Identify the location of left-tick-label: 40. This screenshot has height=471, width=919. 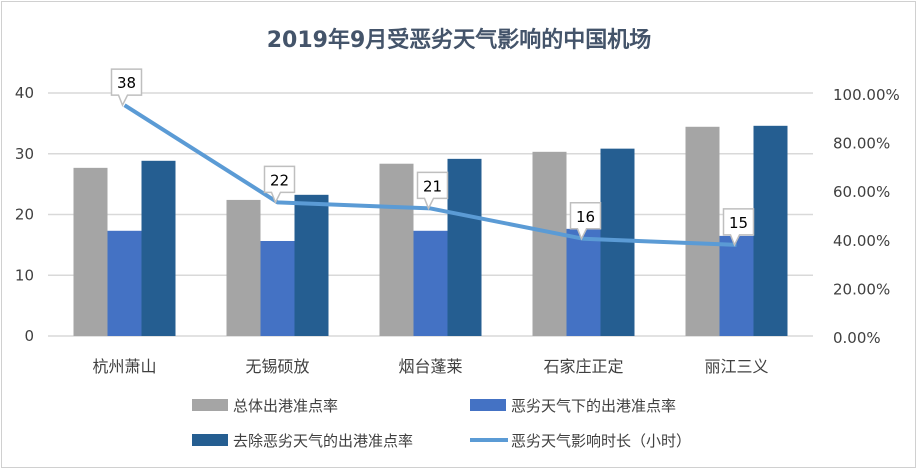
(24, 93).